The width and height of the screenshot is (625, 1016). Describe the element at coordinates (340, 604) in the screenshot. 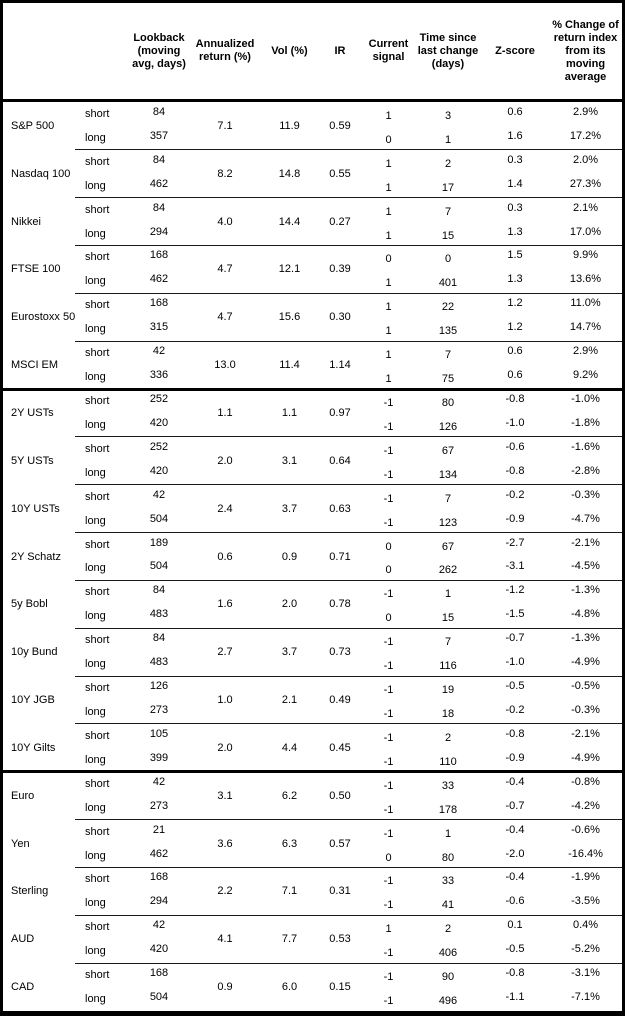

I see `ir-value: 0.78` at that location.